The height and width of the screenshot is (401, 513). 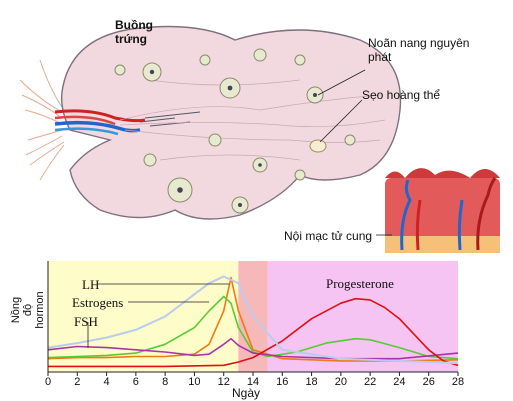 What do you see at coordinates (194, 382) in the screenshot?
I see `x-tick-label: 10` at bounding box center [194, 382].